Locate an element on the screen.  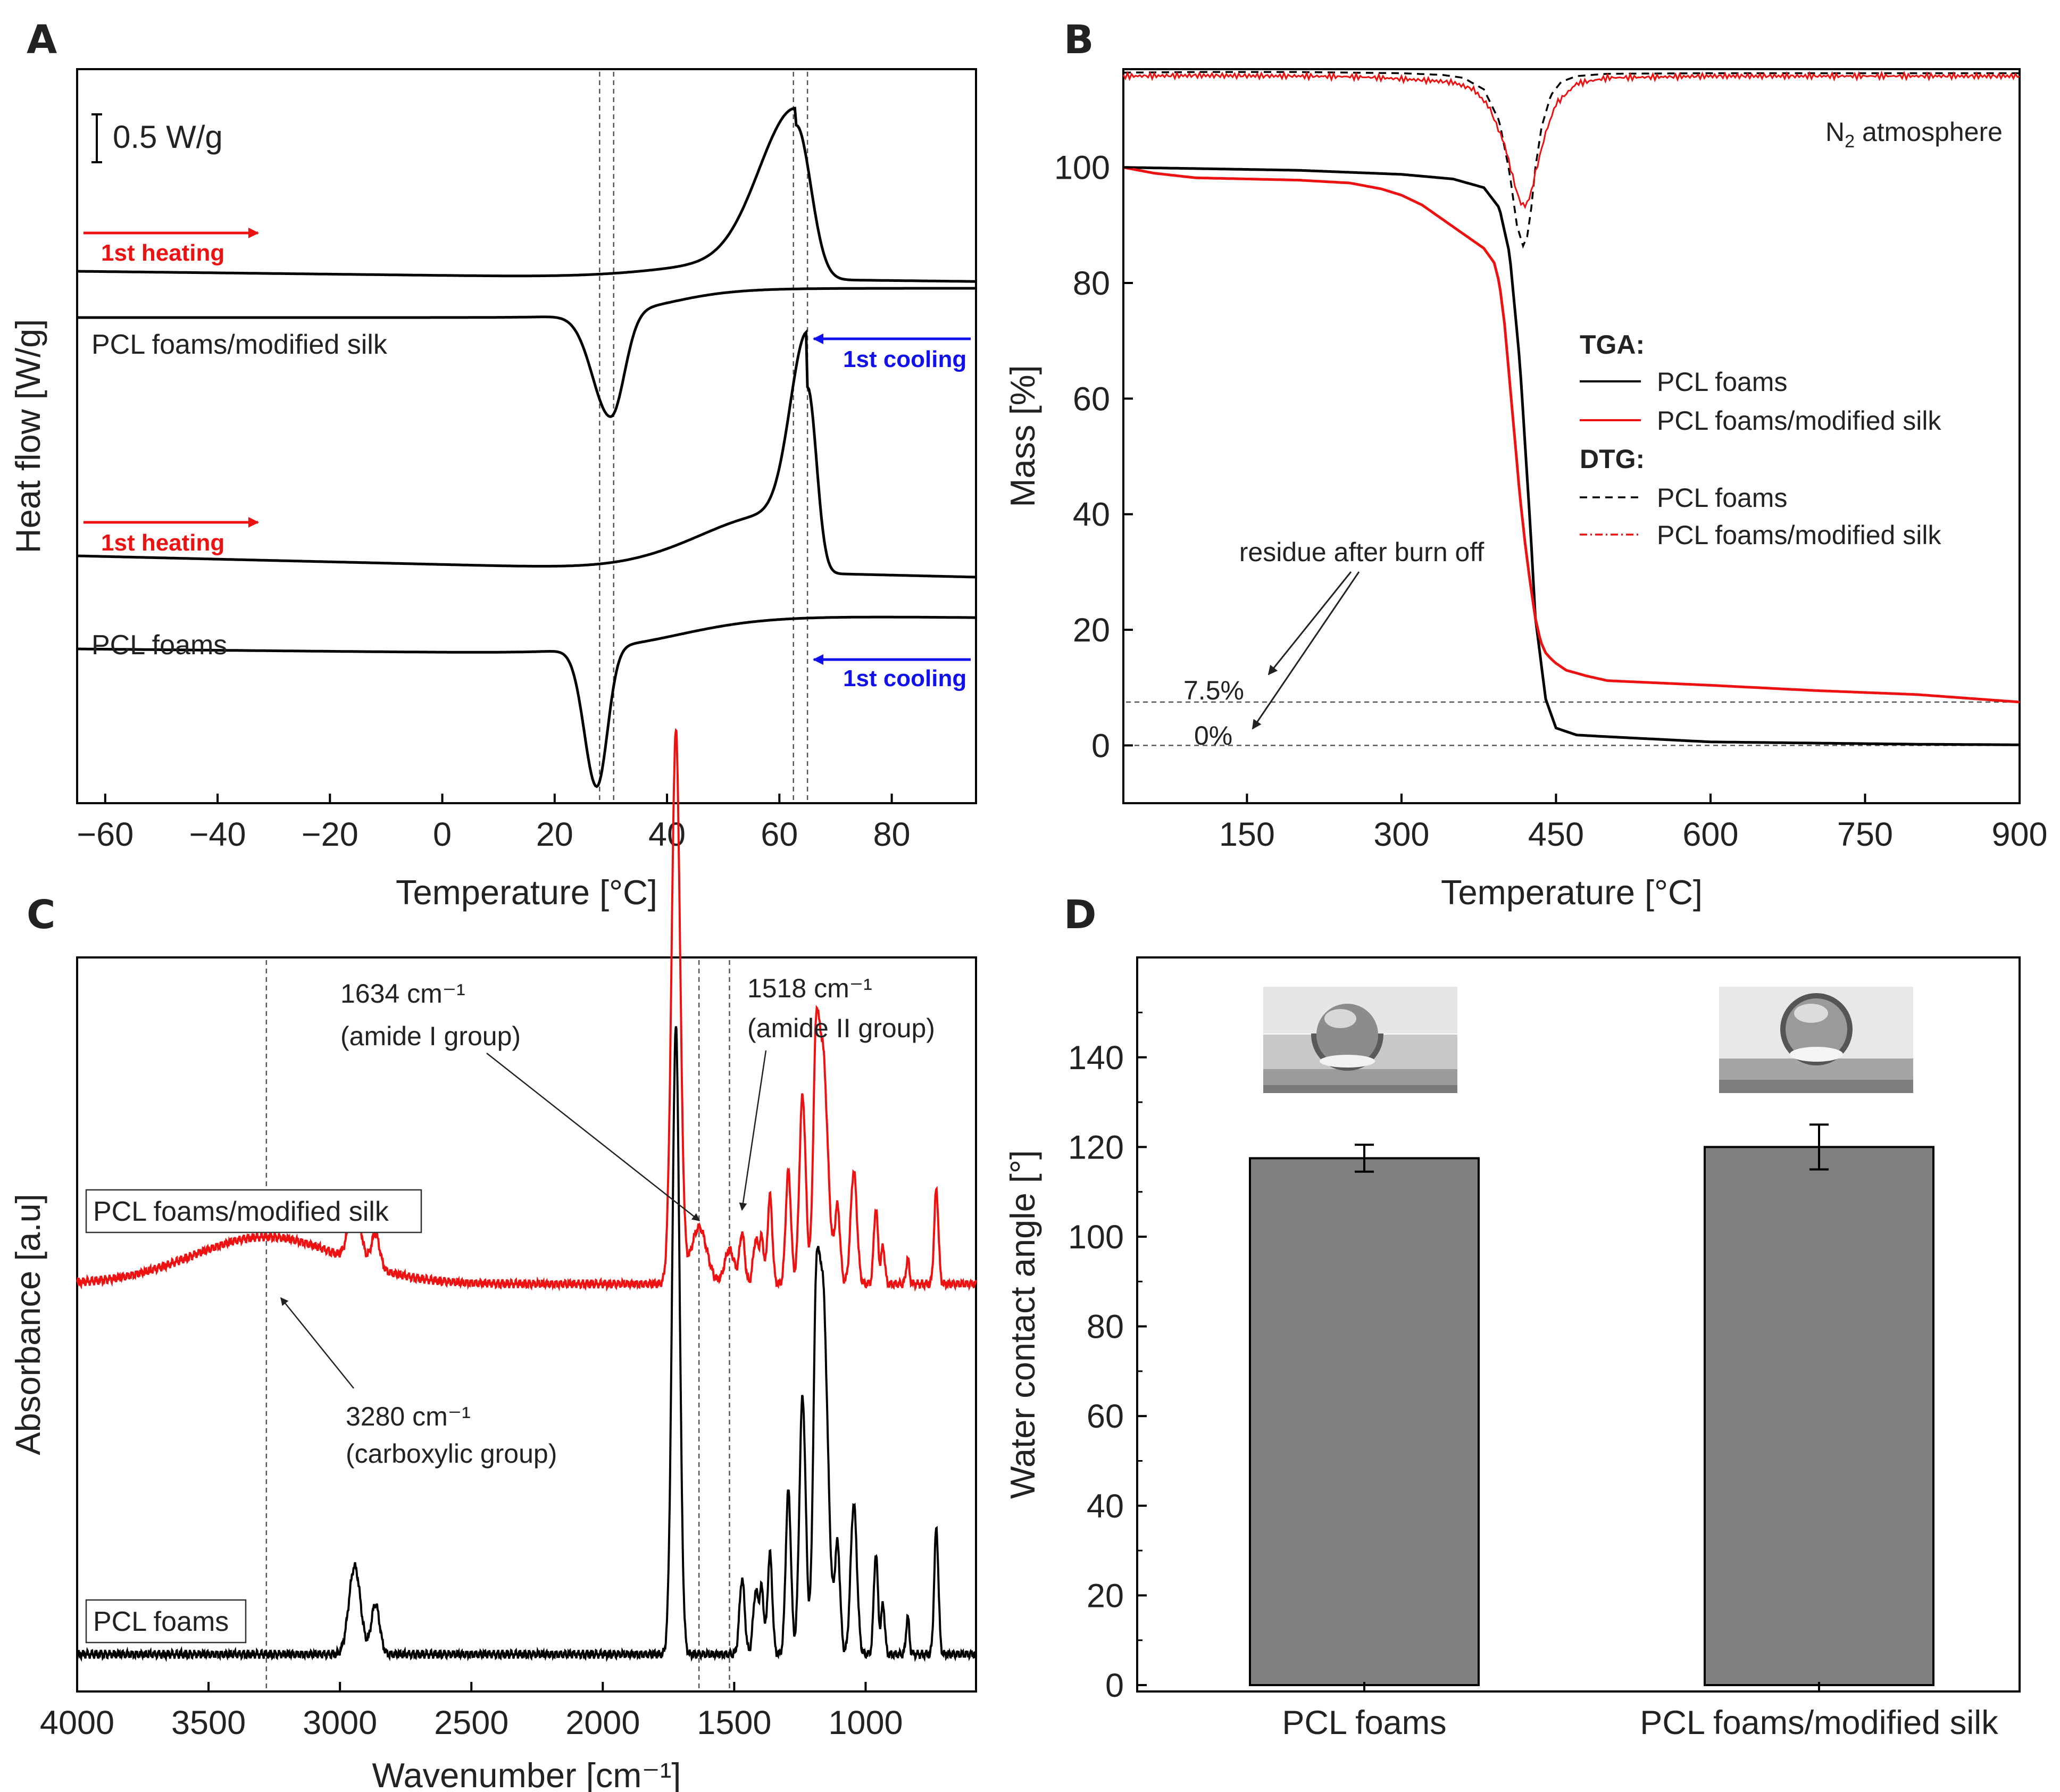
d-ytick-label: 20 is located at coordinates (1105, 1596).